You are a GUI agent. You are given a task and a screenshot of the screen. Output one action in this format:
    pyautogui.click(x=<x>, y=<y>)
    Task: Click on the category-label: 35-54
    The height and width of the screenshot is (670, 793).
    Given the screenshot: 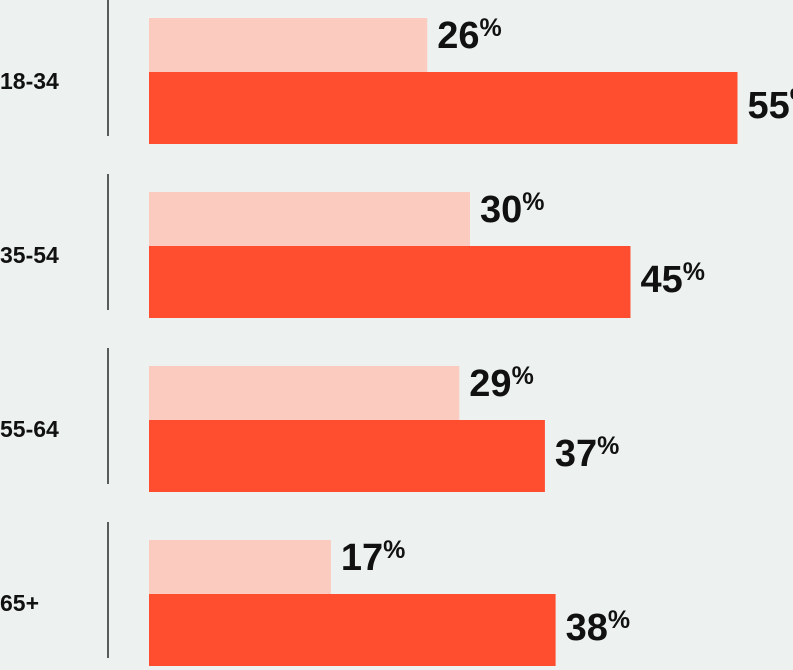 What is the action you would take?
    pyautogui.click(x=29, y=255)
    